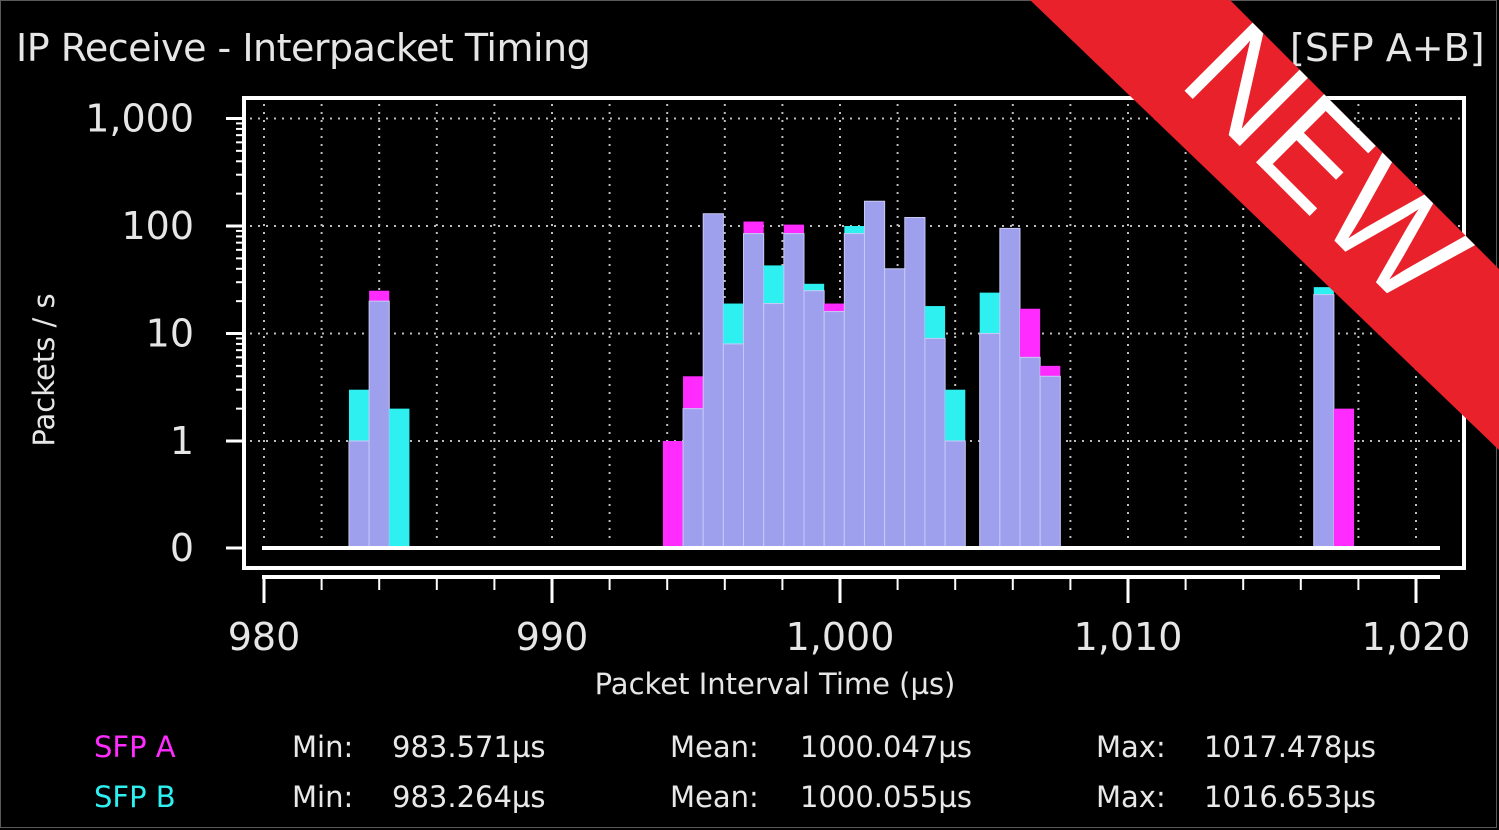 The height and width of the screenshot is (830, 1499). Describe the element at coordinates (552, 637) in the screenshot. I see `x-tick-label: 990` at that location.